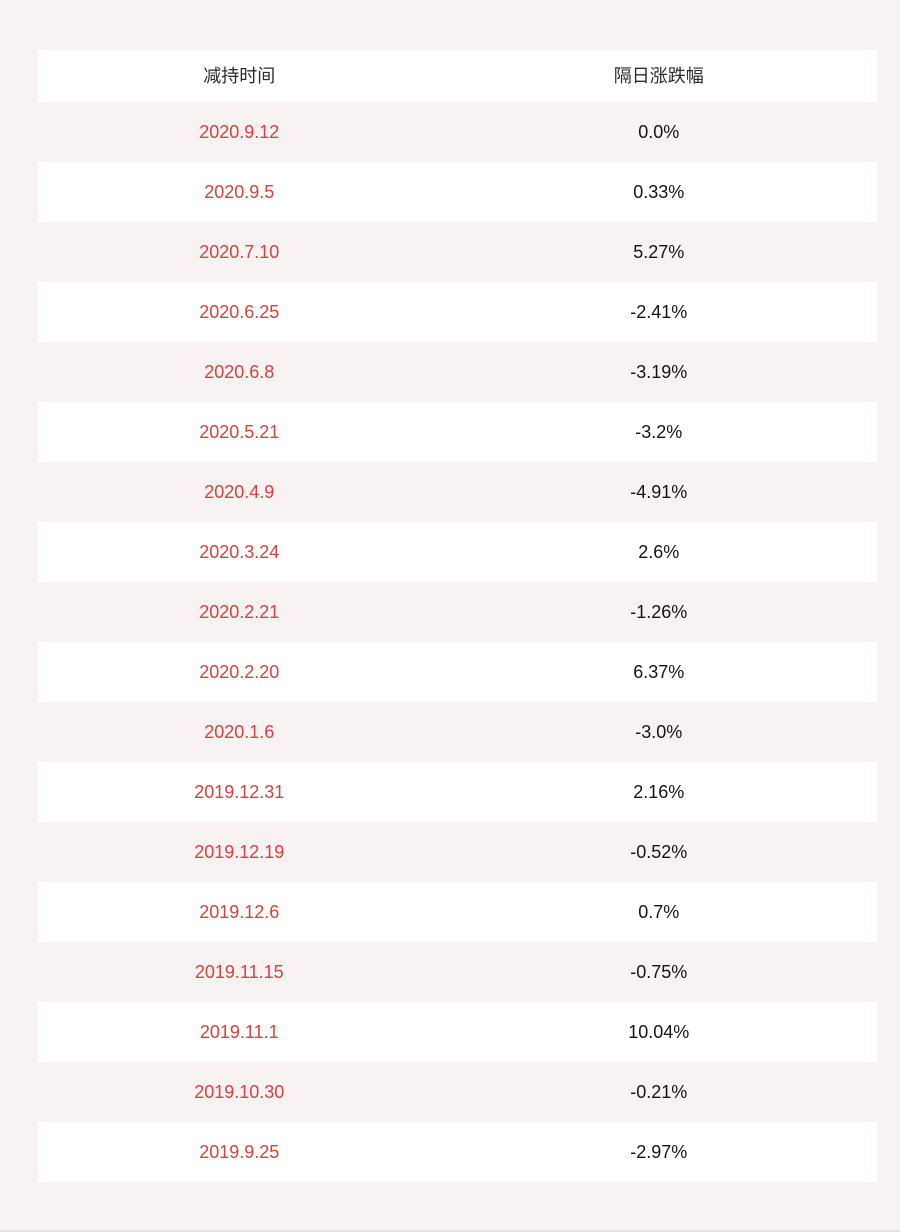 The height and width of the screenshot is (1232, 900). What do you see at coordinates (659, 132) in the screenshot?
I see `change-percent-cell: 0.0%` at bounding box center [659, 132].